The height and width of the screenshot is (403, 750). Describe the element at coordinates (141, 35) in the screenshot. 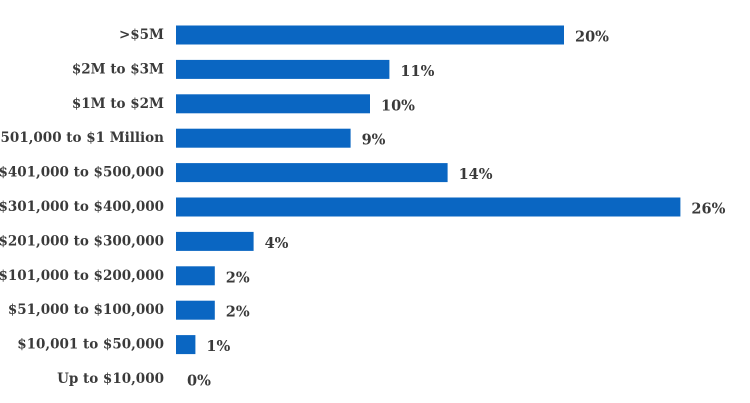

I see `category-label: >$5M` at that location.